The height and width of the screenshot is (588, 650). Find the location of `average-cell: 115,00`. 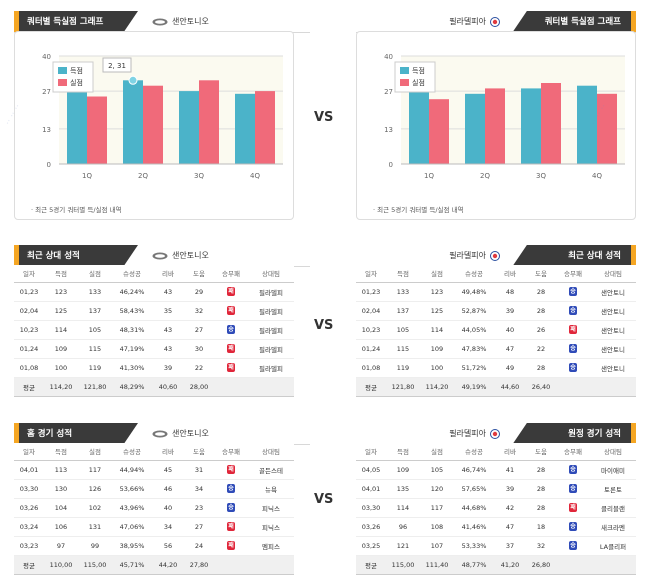

average-cell: 115,00 is located at coordinates (95, 565).